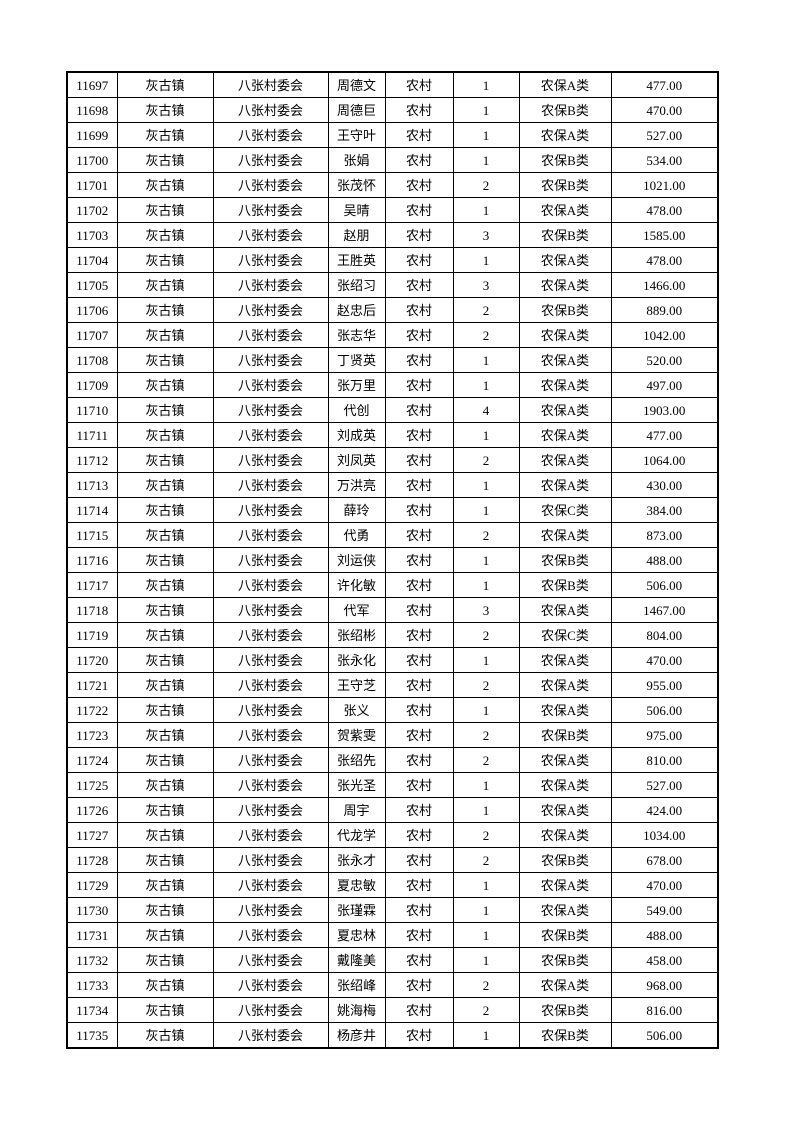 The width and height of the screenshot is (793, 1122). I want to click on table-row: 11699 灰古镇 八张村委会 王守叶 农村 1 农保A类 527.00, so click(392, 135).